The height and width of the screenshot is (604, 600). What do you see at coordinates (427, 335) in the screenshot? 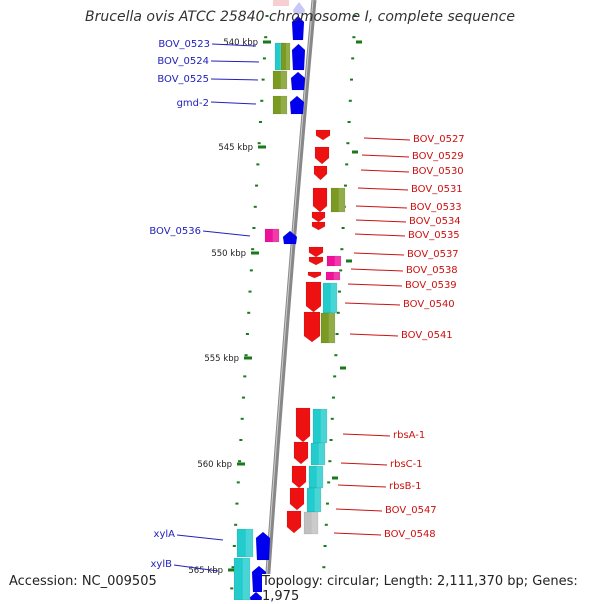
I see `gene-label: BOV_0541` at bounding box center [427, 335].